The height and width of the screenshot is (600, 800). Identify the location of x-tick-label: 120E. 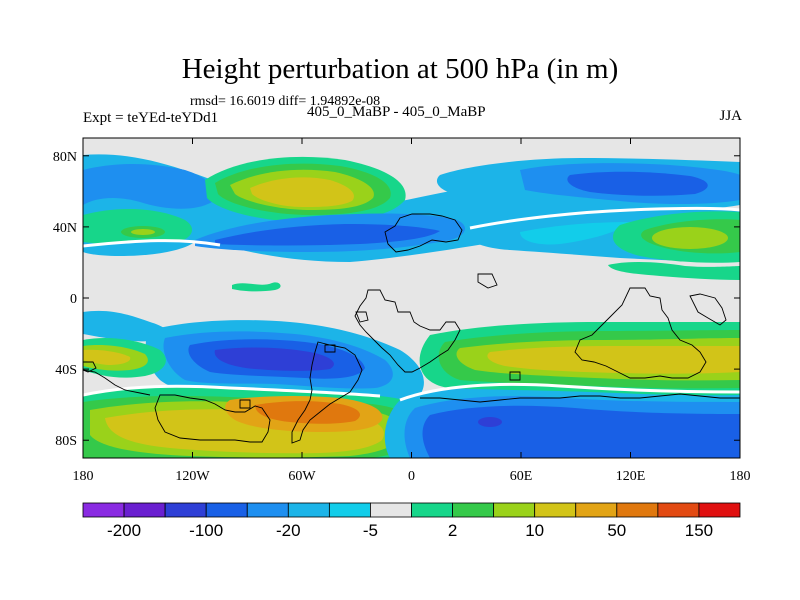
(631, 476).